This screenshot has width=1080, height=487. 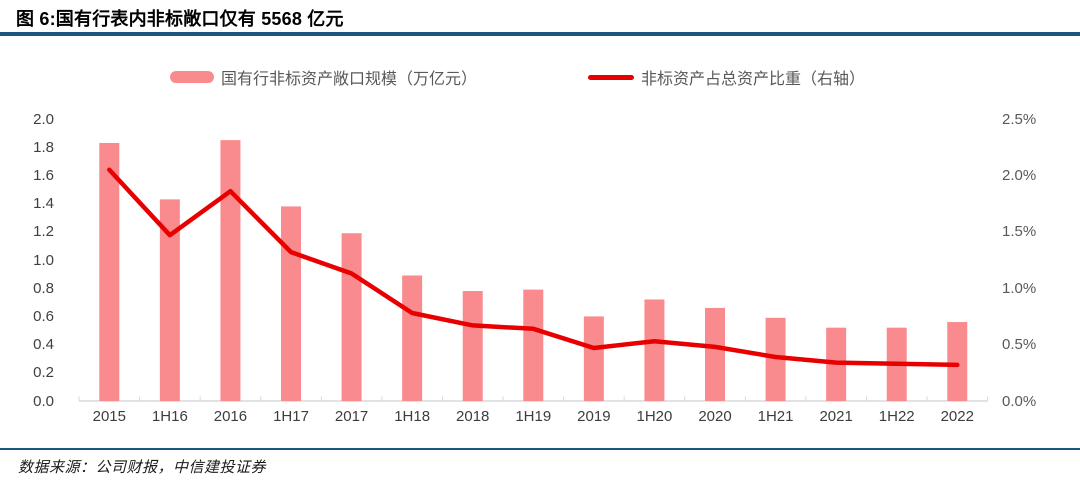 I want to click on y-axis-right-label: 0.5%, so click(x=1019, y=345).